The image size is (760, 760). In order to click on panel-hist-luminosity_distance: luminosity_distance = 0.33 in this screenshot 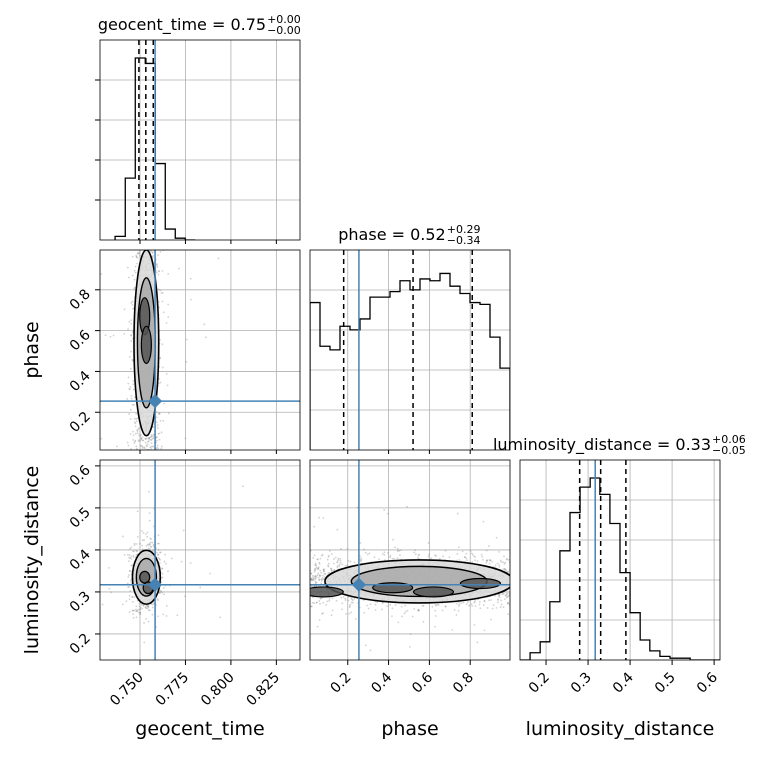, I will do `click(607, 548)`.